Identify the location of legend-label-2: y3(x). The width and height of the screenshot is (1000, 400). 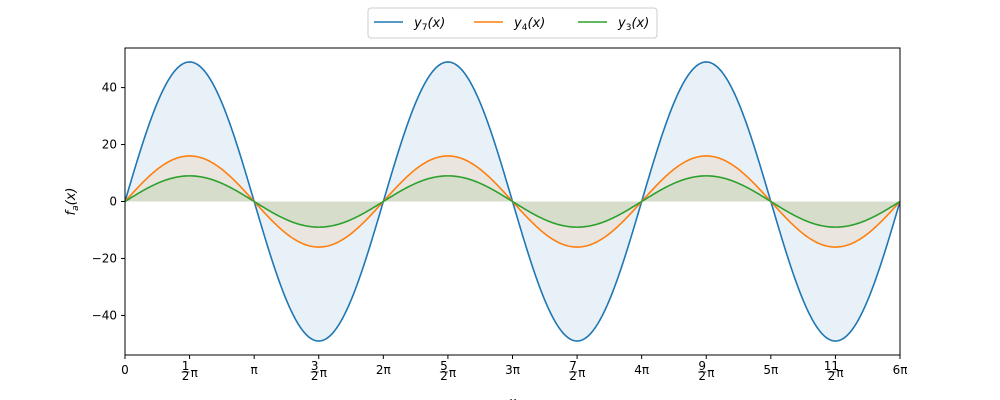
(633, 24).